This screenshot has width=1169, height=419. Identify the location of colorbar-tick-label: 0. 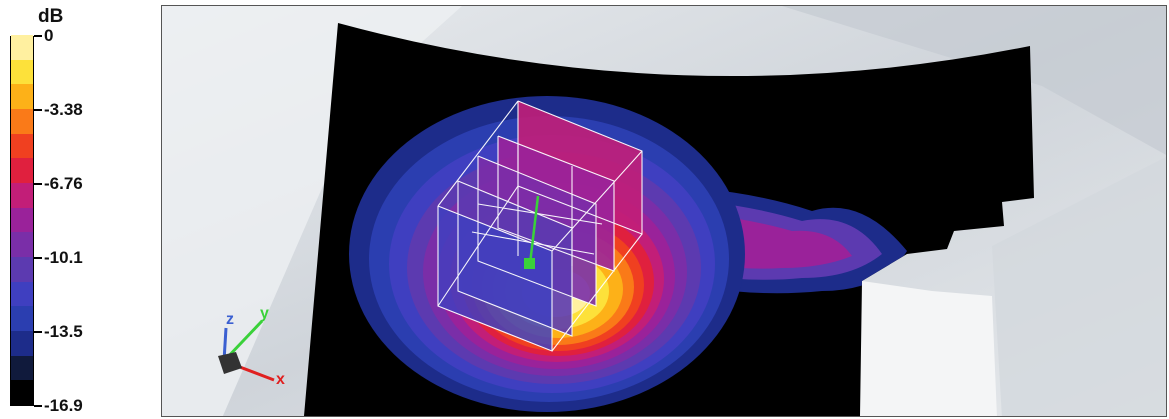
(49, 35).